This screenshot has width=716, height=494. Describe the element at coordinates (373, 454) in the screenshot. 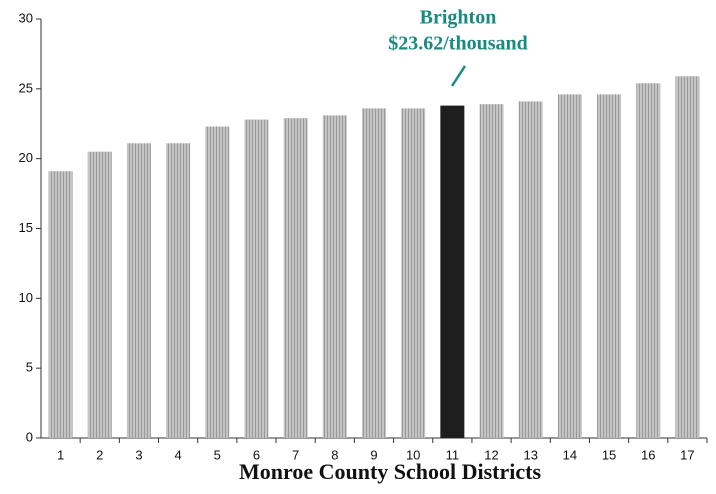

I see `x-tick-label: 9` at that location.